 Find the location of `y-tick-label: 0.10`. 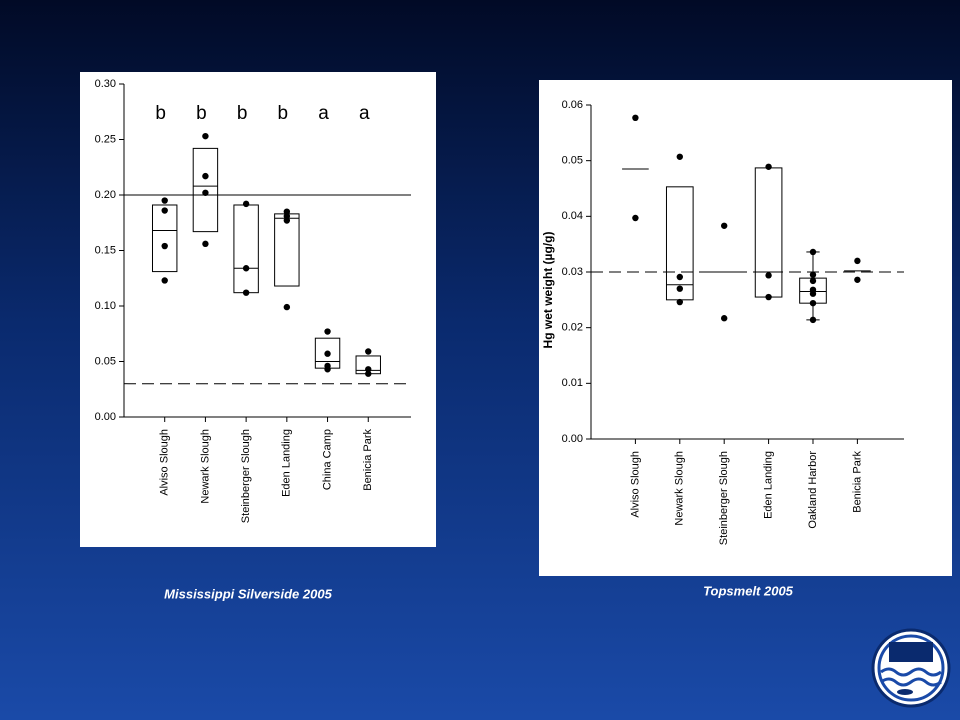

y-tick-label: 0.10 is located at coordinates (105, 306).